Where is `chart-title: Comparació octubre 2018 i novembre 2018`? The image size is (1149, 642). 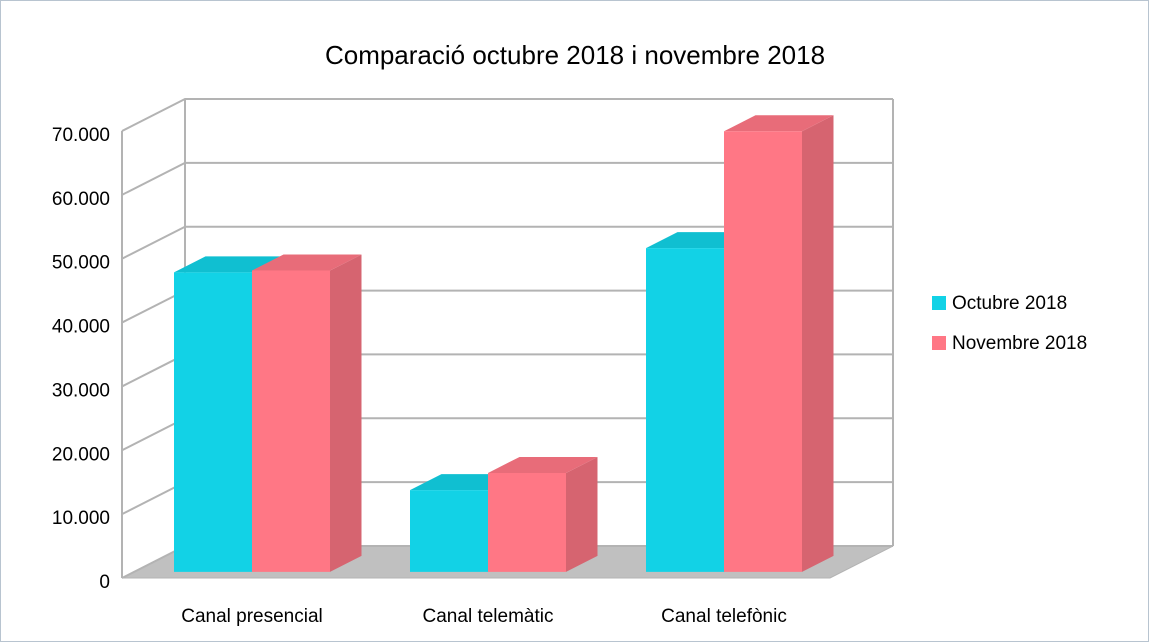 chart-title: Comparació octubre 2018 i novembre 2018 is located at coordinates (575, 55).